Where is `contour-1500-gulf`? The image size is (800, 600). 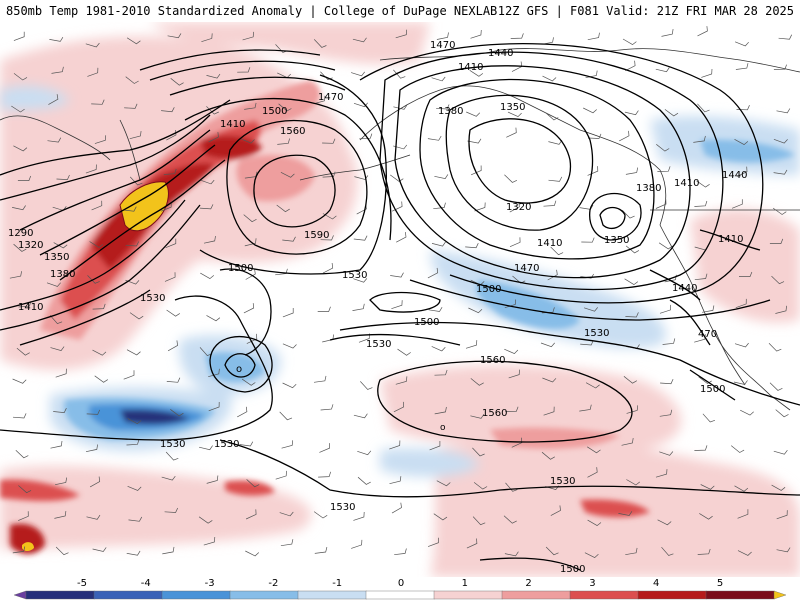 contour-1500-gulf is located at coordinates (590, 300).